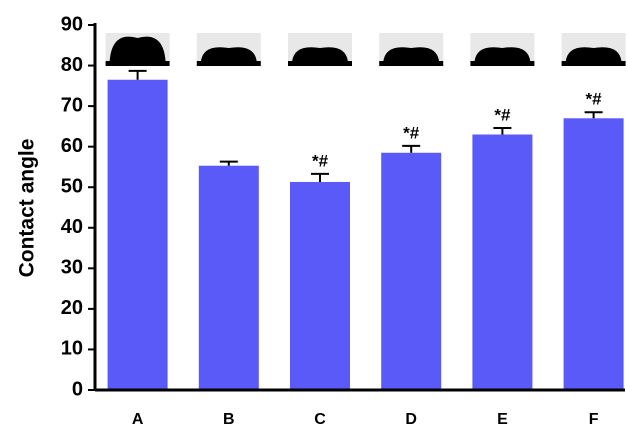 Image resolution: width=627 pixels, height=428 pixels. I want to click on y-axis-label: Contact angle, so click(27, 208).